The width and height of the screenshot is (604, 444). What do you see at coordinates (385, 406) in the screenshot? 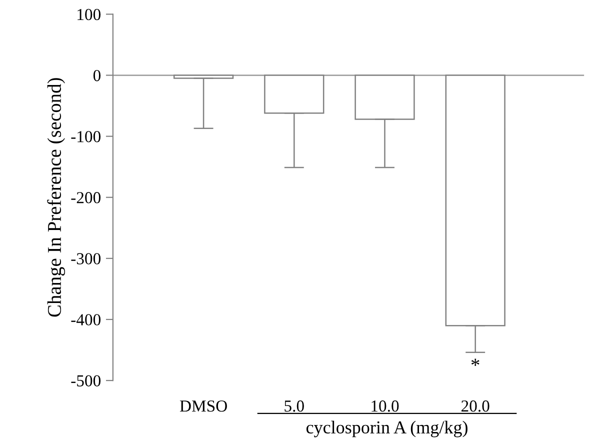
I see `x-tick-label: 10.0` at bounding box center [385, 406].